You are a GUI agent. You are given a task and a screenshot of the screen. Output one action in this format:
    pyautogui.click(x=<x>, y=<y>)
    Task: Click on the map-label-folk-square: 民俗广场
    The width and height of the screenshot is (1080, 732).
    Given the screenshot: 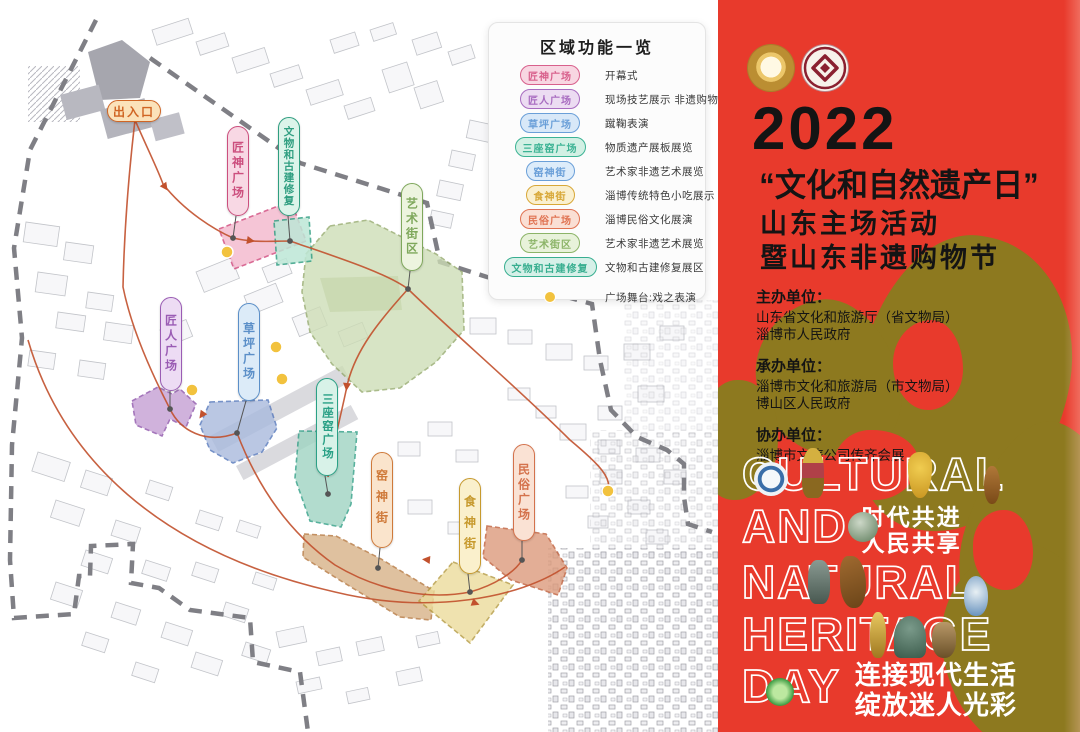 What is the action you would take?
    pyautogui.click(x=524, y=492)
    